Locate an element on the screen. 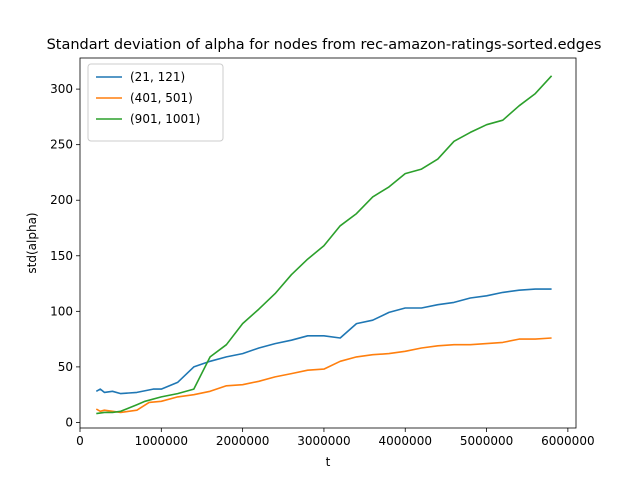  y-axis: 0 50 100 150 200 250 300 is located at coordinates (65, 255).